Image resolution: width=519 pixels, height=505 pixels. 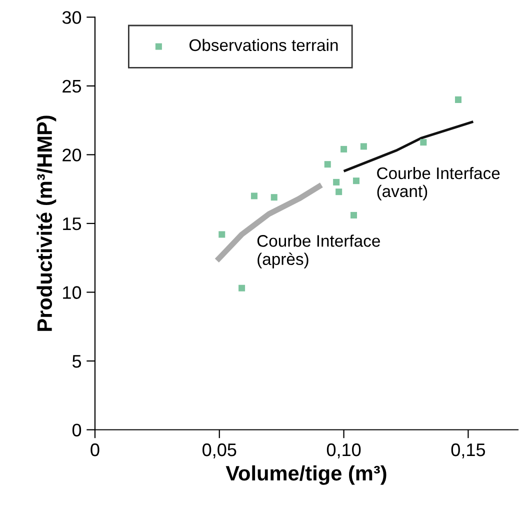 What do you see at coordinates (46, 223) in the screenshot?
I see `y-axis-title: Productivité (m³/HMP)` at bounding box center [46, 223].